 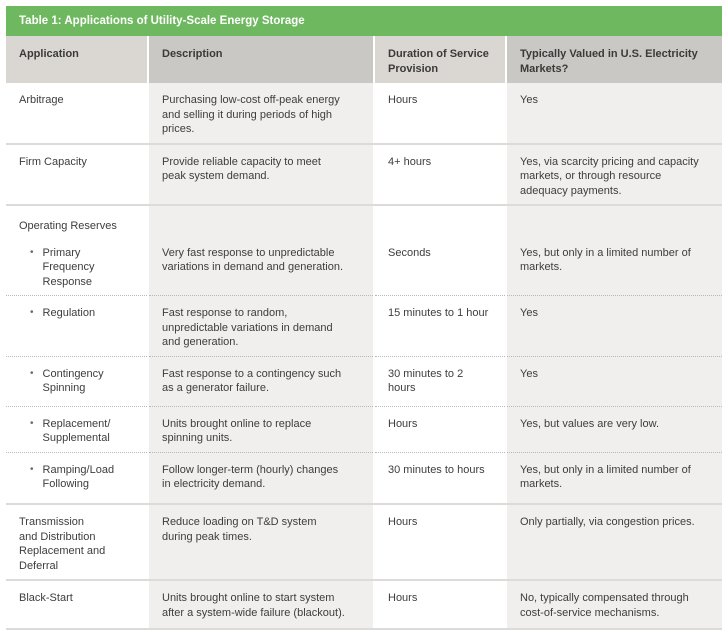 What do you see at coordinates (69, 313) in the screenshot?
I see `application-label: Regulation` at bounding box center [69, 313].